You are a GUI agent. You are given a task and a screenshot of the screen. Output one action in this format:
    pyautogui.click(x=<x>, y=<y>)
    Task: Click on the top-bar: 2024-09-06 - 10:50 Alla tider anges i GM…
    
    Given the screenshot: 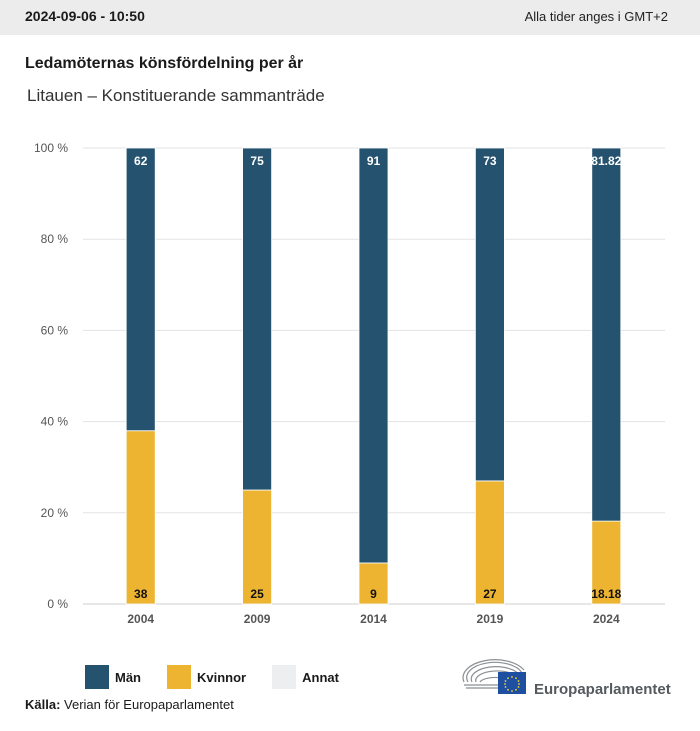 What is the action you would take?
    pyautogui.click(x=350, y=17)
    